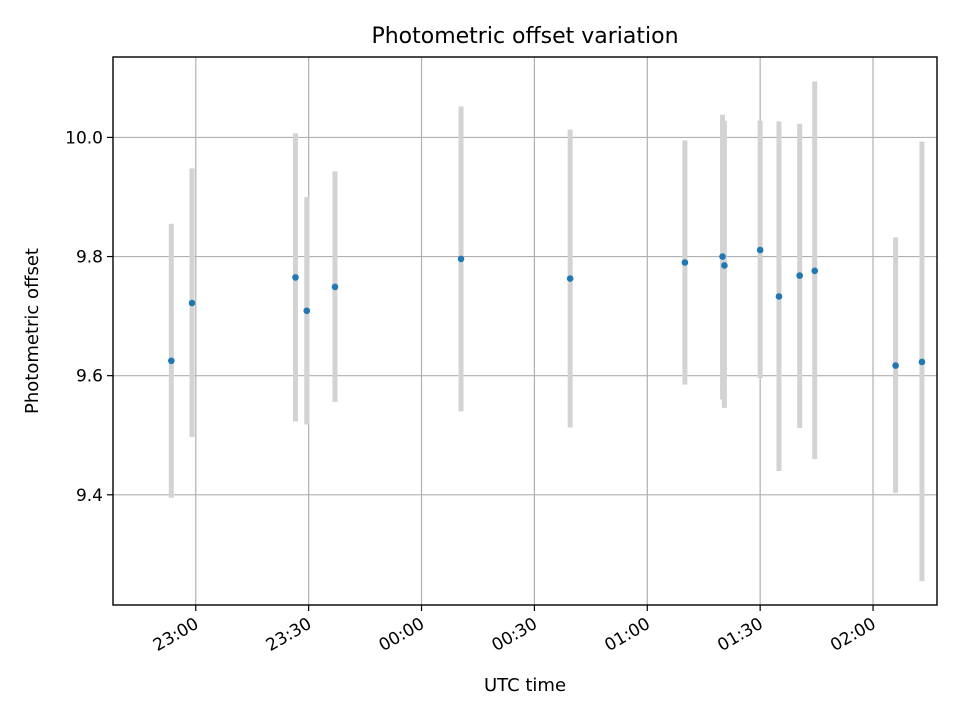 Image resolution: width=960 pixels, height=720 pixels. Describe the element at coordinates (402, 635) in the screenshot. I see `x-tick-label: 00:00` at that location.